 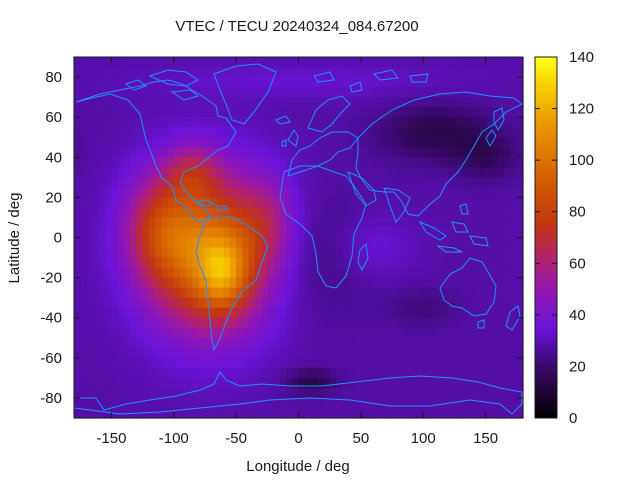 I want to click on x-tick-label: 150, so click(x=485, y=438).